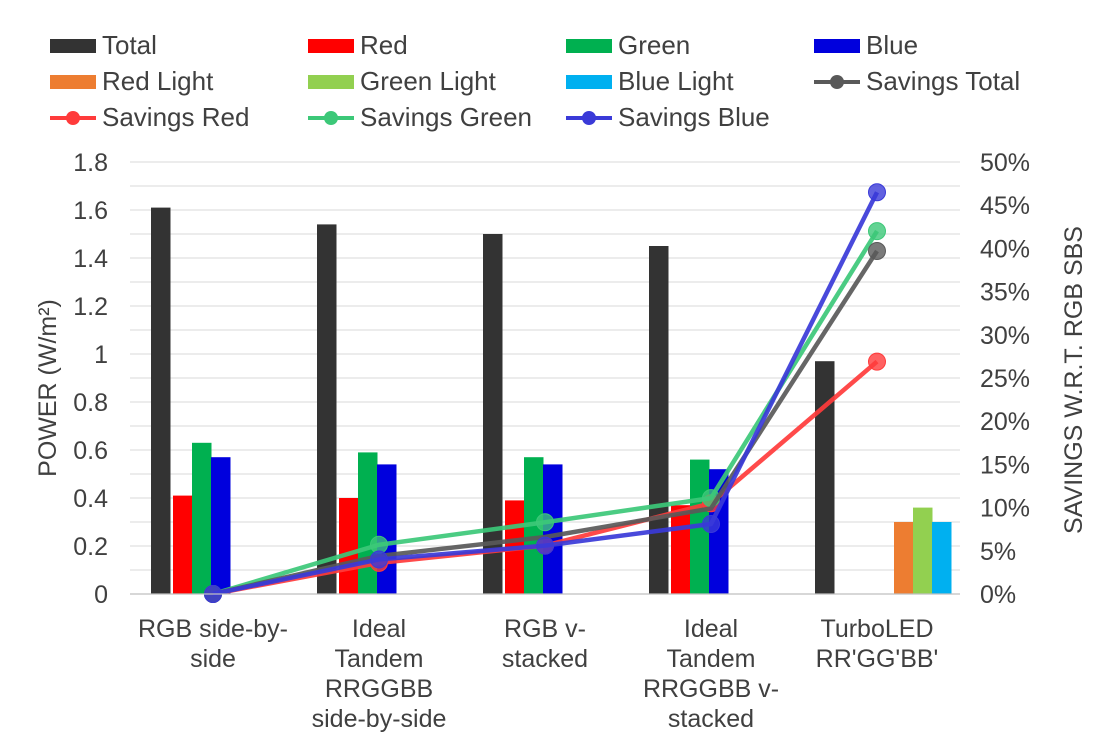  What do you see at coordinates (446, 117) in the screenshot?
I see `legend-label: Savings Green` at bounding box center [446, 117].